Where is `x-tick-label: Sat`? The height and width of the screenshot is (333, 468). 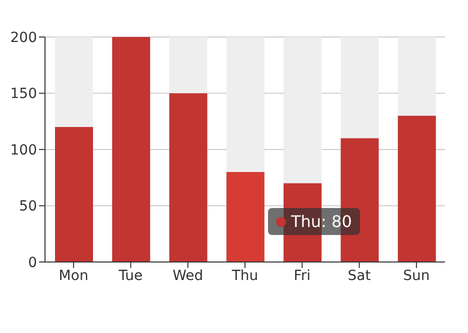
x-tick-label: Sat is located at coordinates (360, 276).